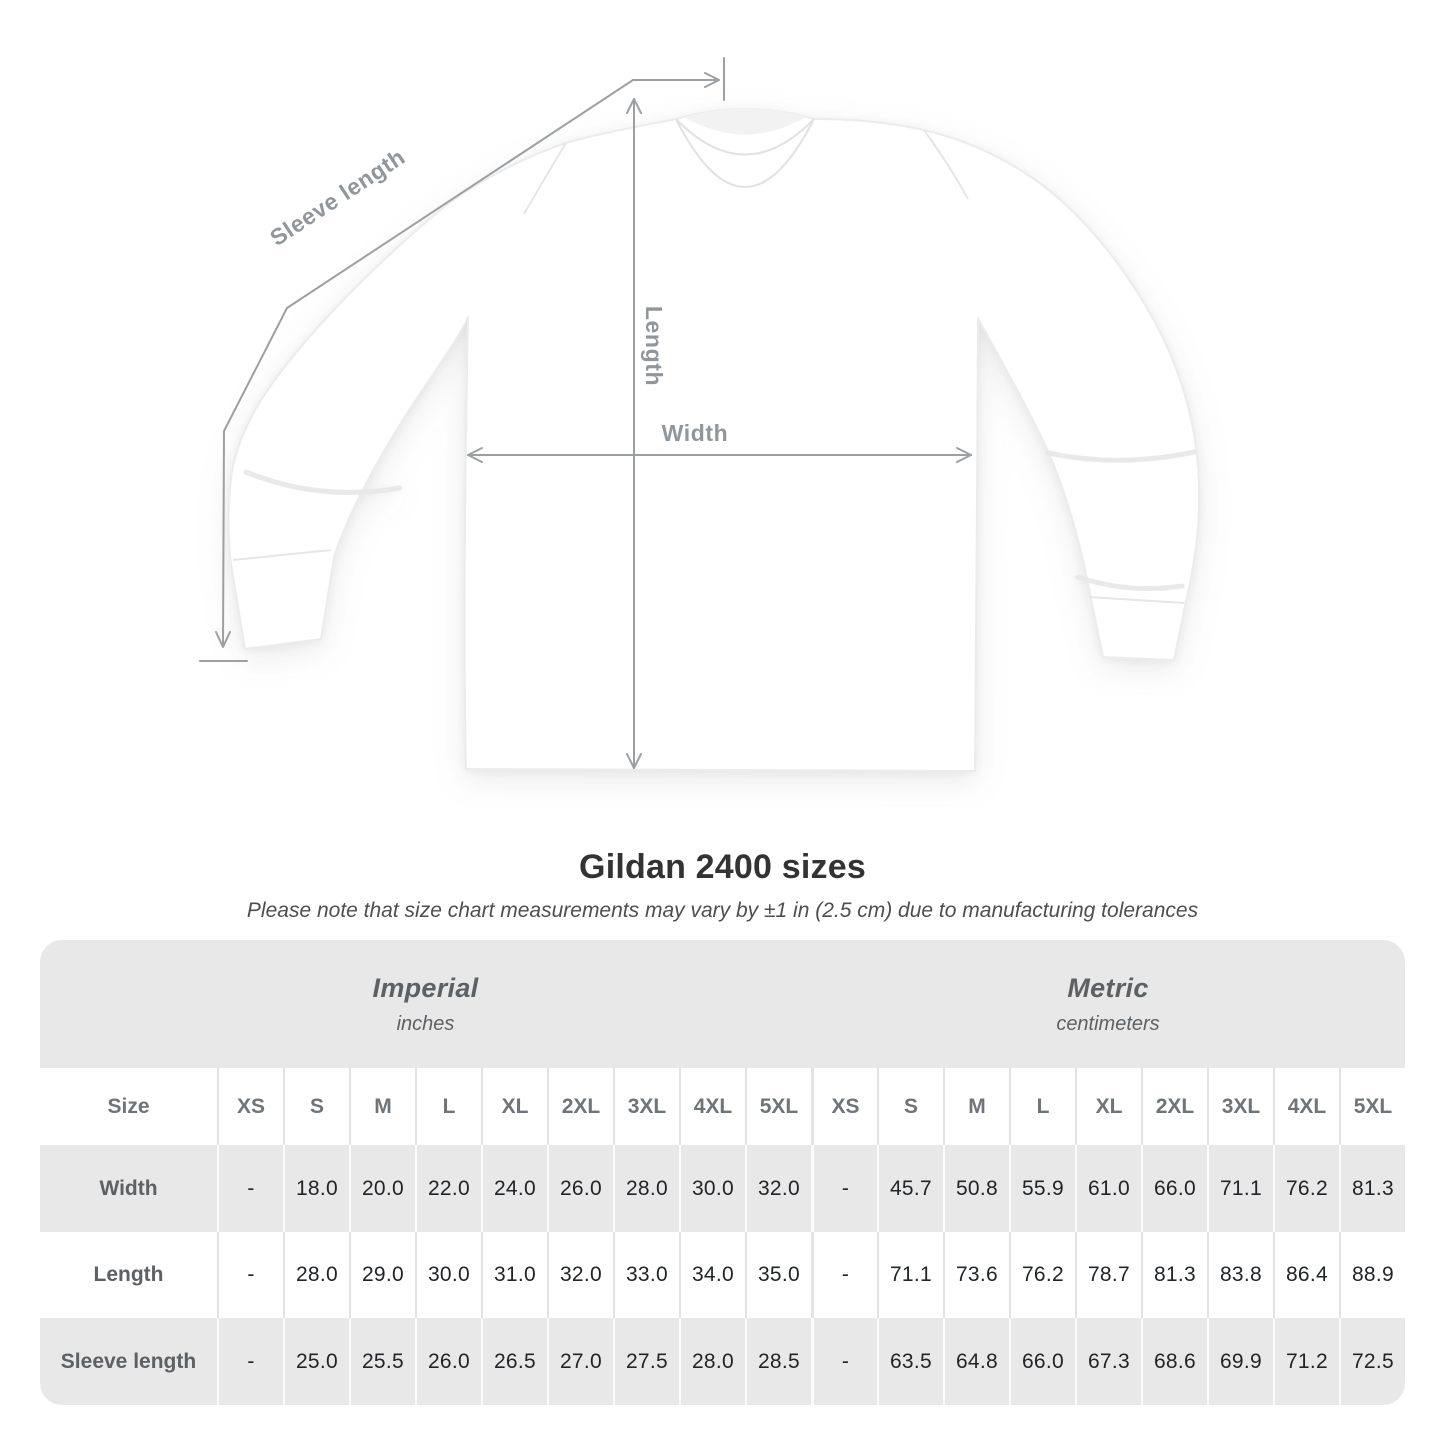 Image resolution: width=1445 pixels, height=1445 pixels. Describe the element at coordinates (316, 1275) in the screenshot. I see `length-imperial-s: 28.0` at that location.